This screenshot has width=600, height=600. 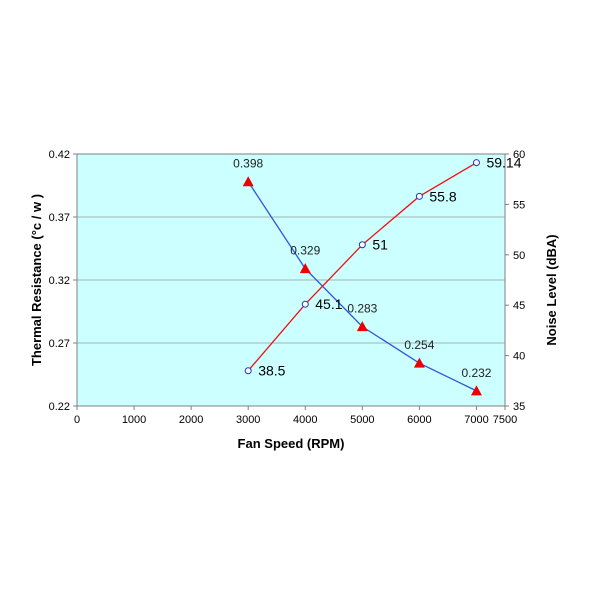 What do you see at coordinates (519, 155) in the screenshot?
I see `y2-tick-label: 60` at bounding box center [519, 155].